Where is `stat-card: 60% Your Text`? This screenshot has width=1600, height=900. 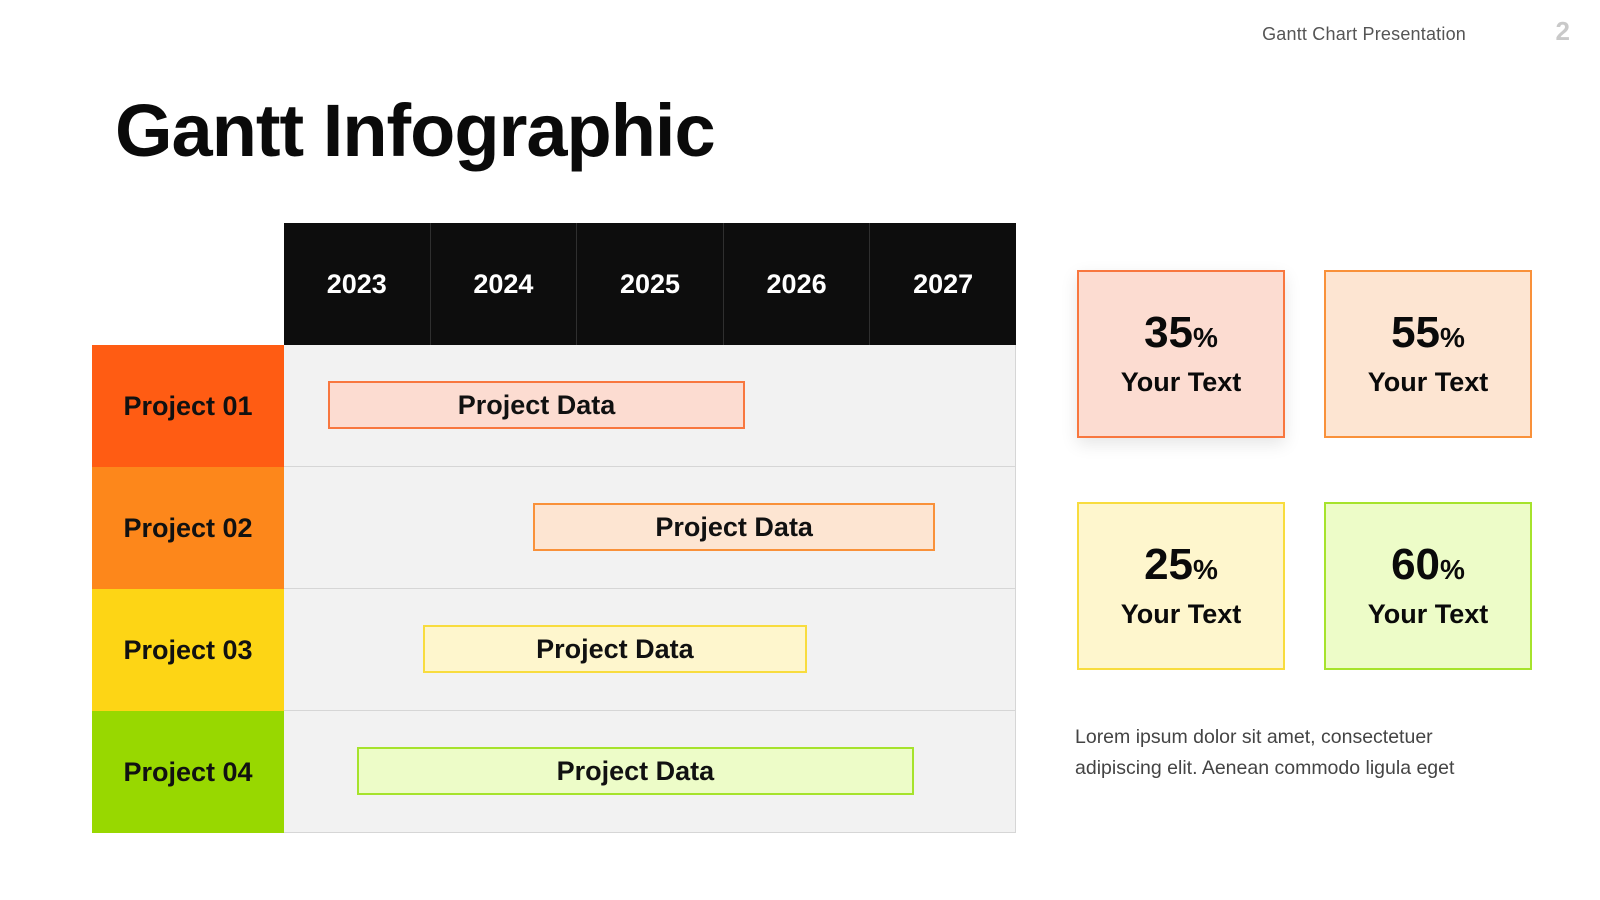 stat-card: 60% Your Text is located at coordinates (1428, 586).